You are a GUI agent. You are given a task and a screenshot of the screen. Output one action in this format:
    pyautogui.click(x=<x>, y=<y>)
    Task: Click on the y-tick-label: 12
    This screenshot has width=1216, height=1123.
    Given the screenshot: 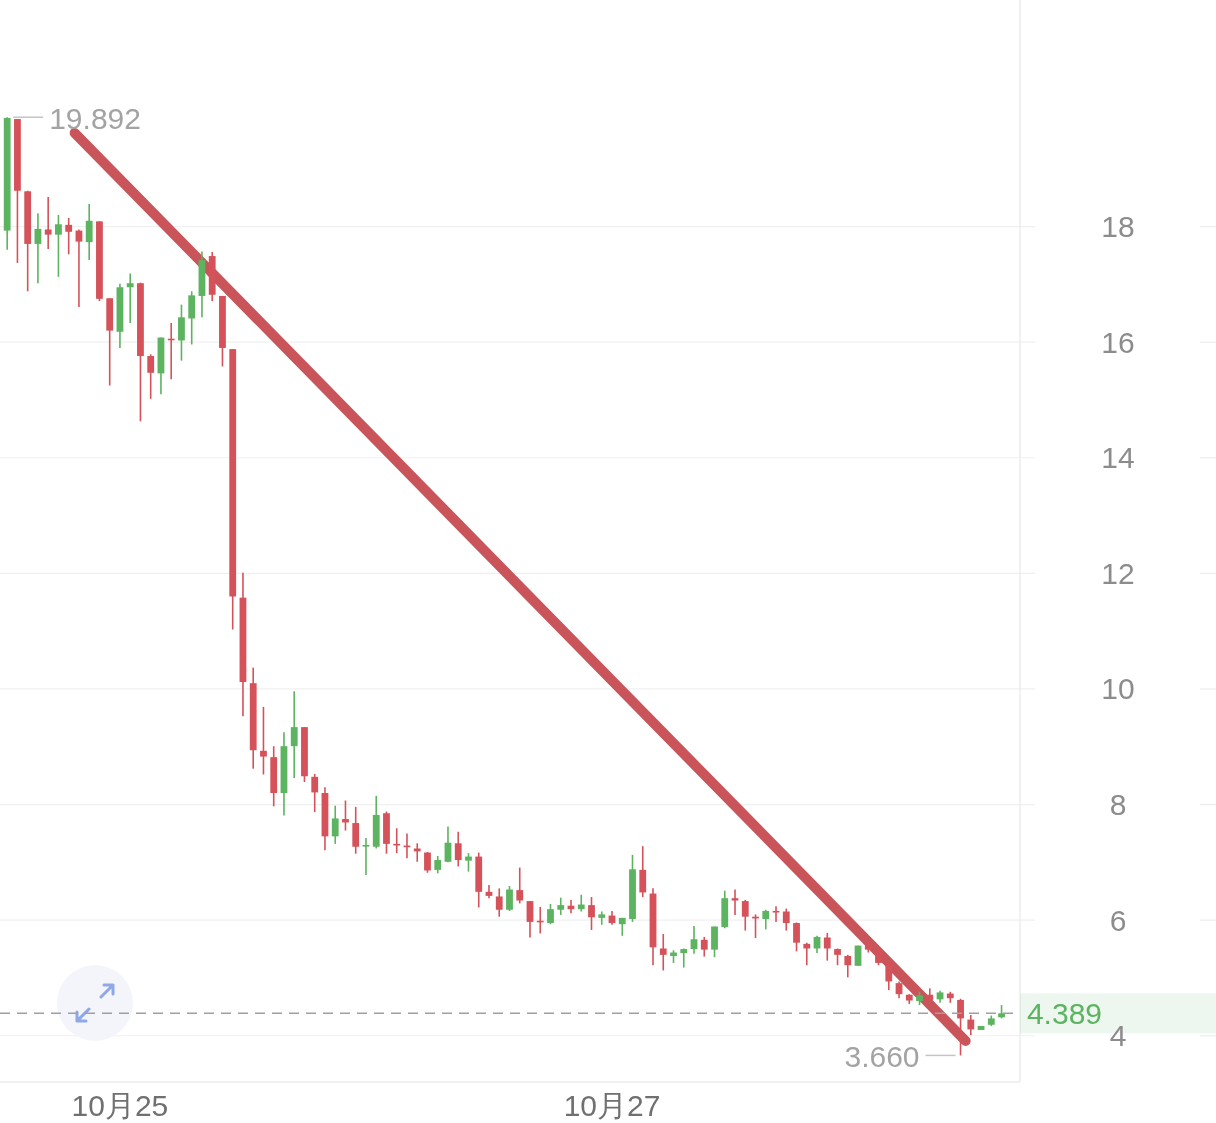 What is the action you would take?
    pyautogui.click(x=1118, y=573)
    